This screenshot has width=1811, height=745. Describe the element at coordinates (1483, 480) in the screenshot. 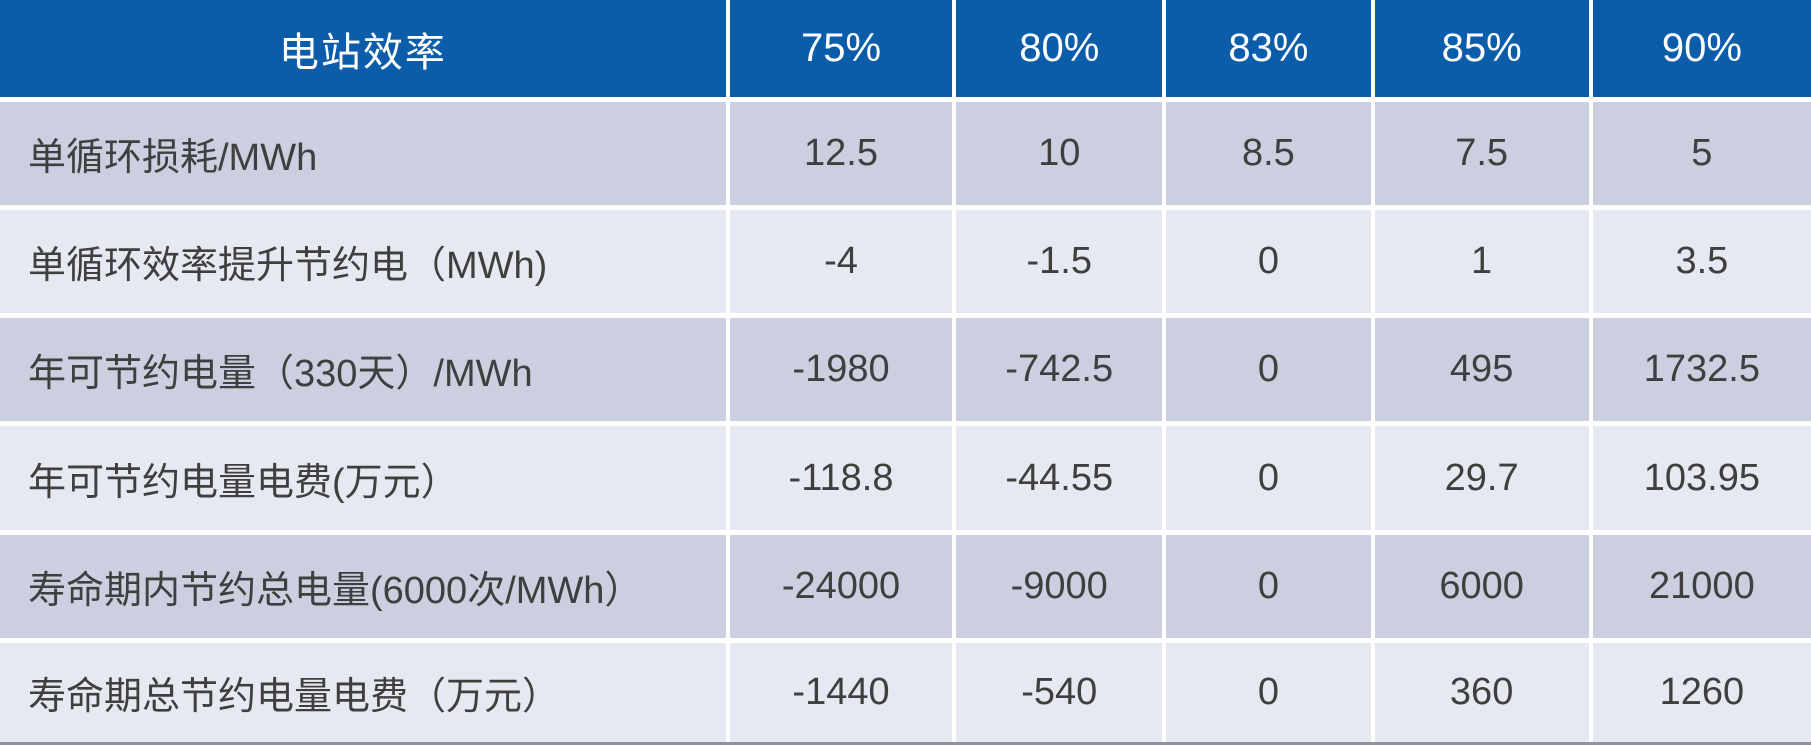

I see `cell: 29.7` at that location.